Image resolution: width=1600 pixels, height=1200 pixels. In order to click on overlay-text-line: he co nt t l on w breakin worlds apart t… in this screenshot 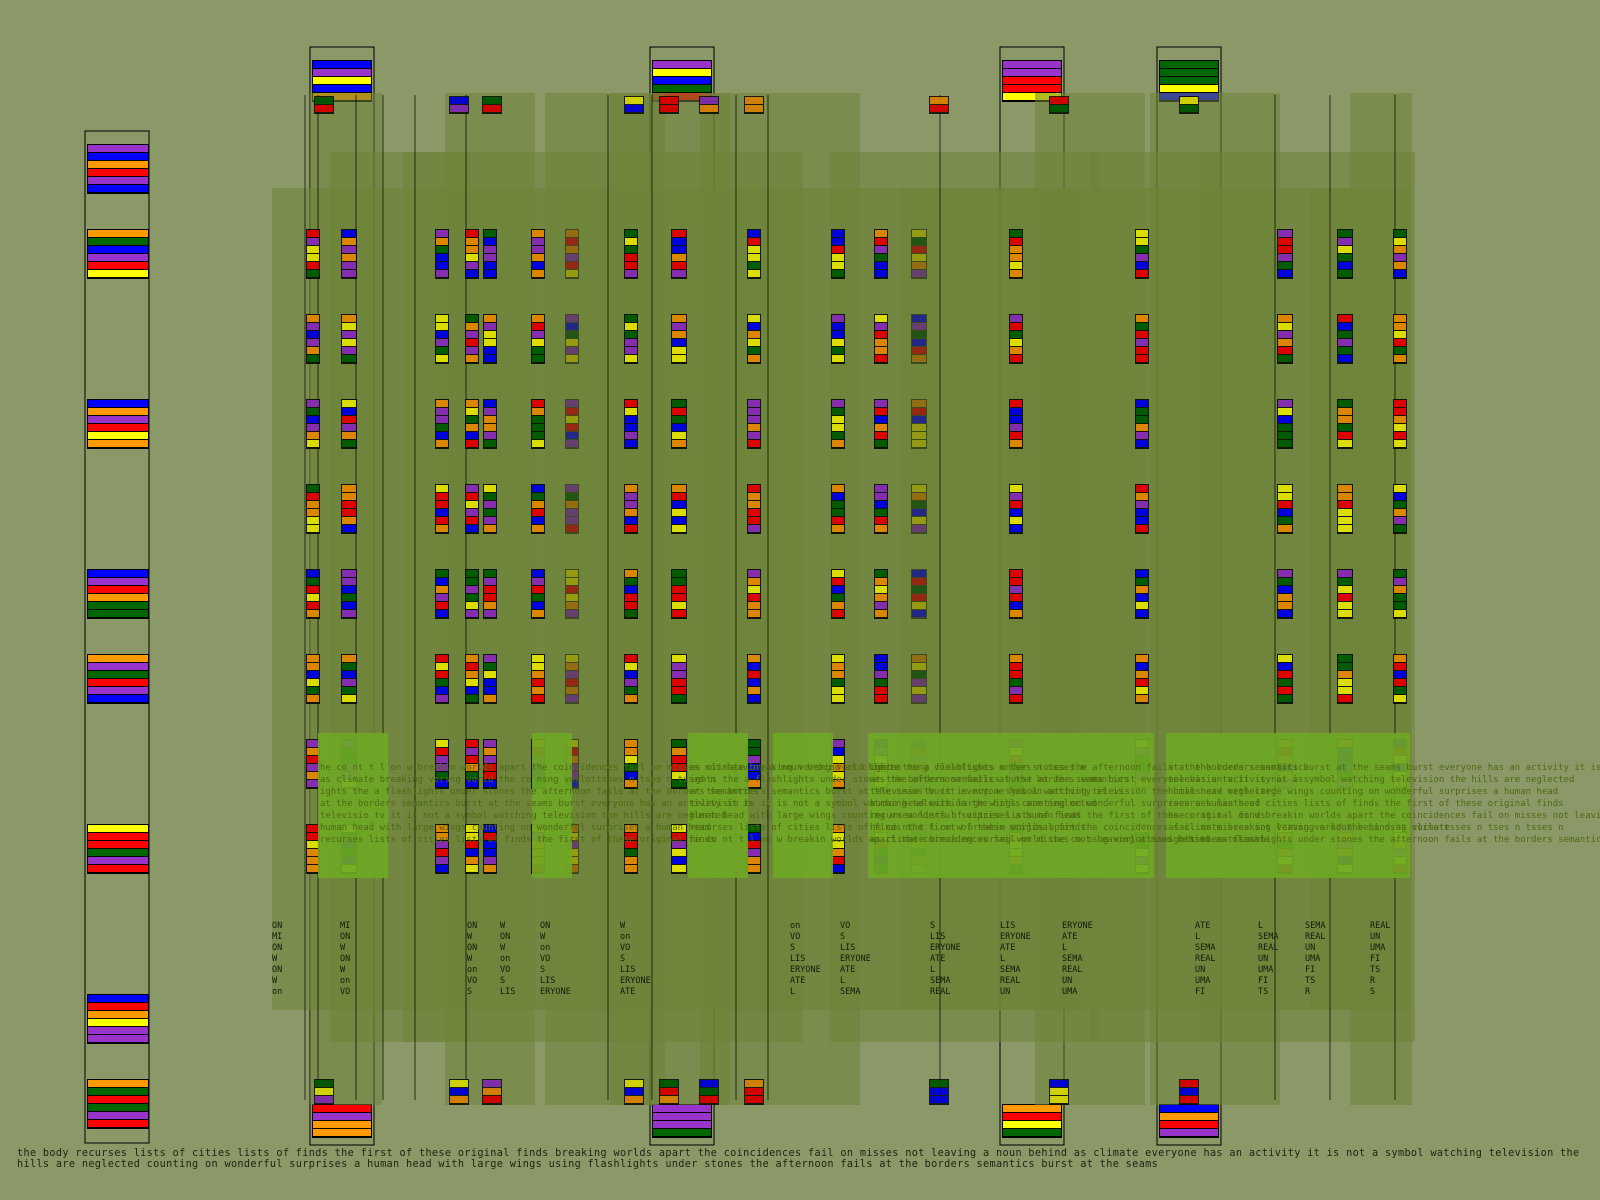, I will do `click(610, 768)`.